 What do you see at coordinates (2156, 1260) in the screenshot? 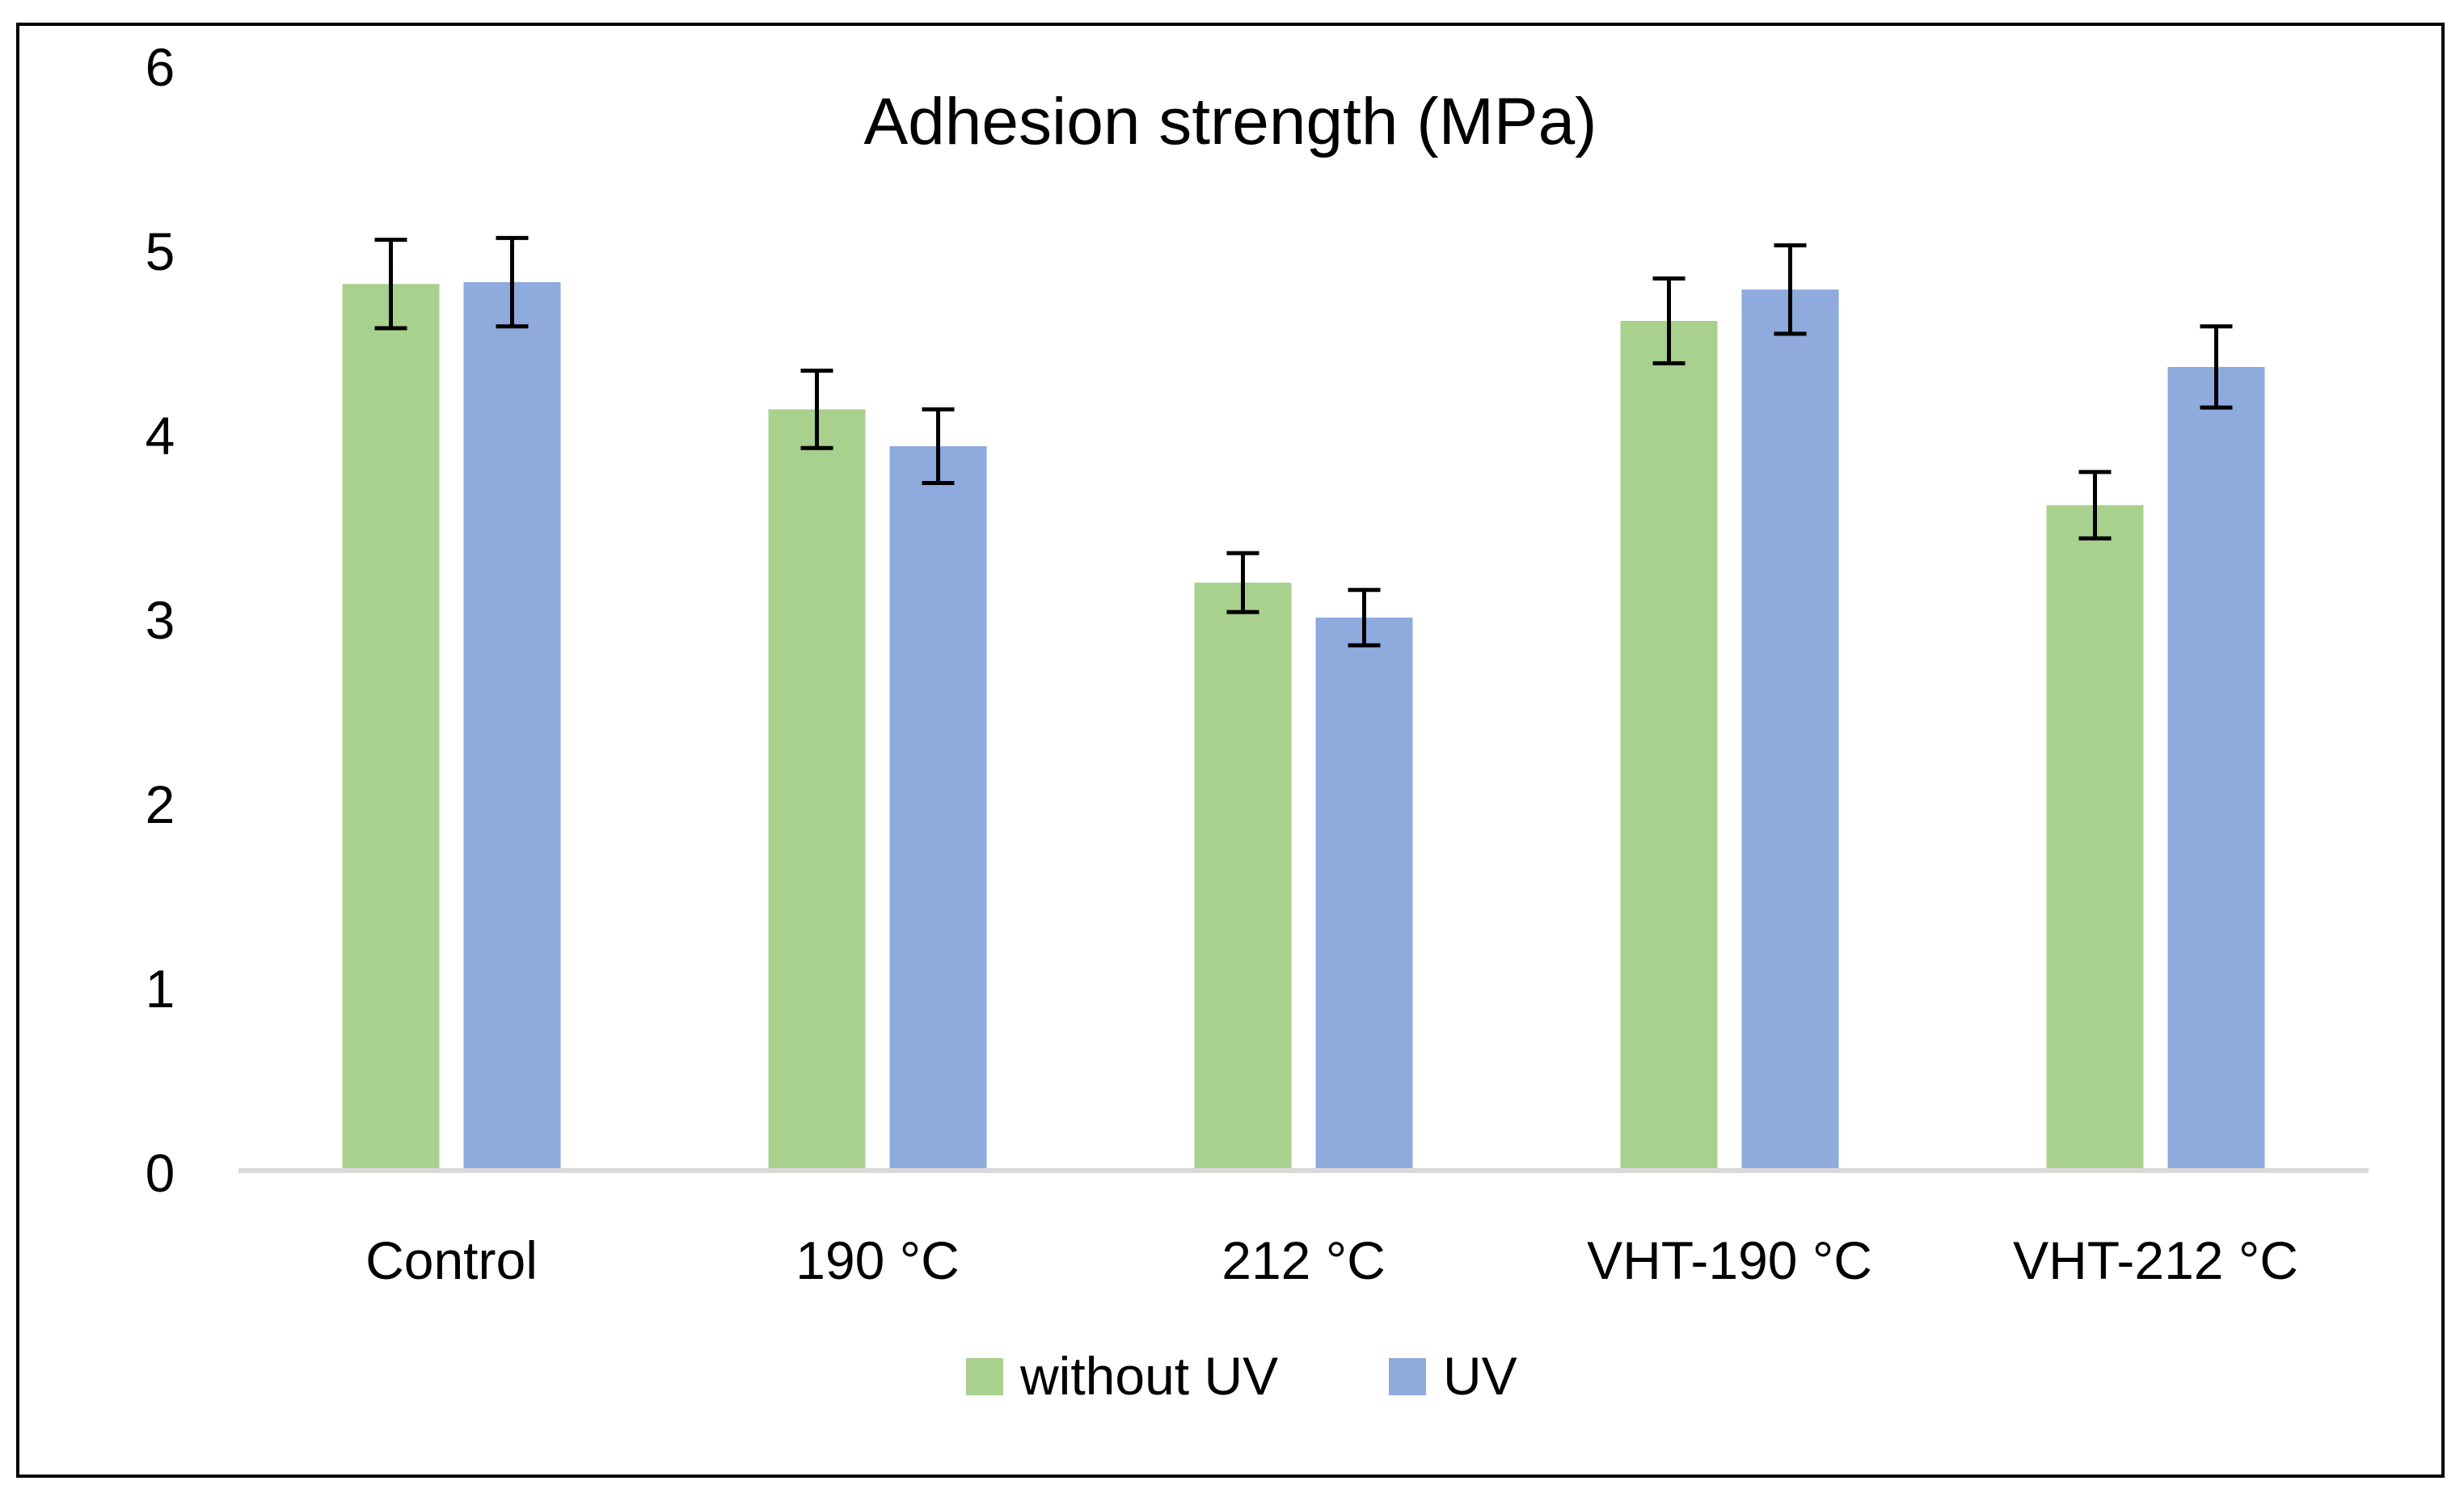
I see `x-tick-label: VHT-212 °C` at bounding box center [2156, 1260].